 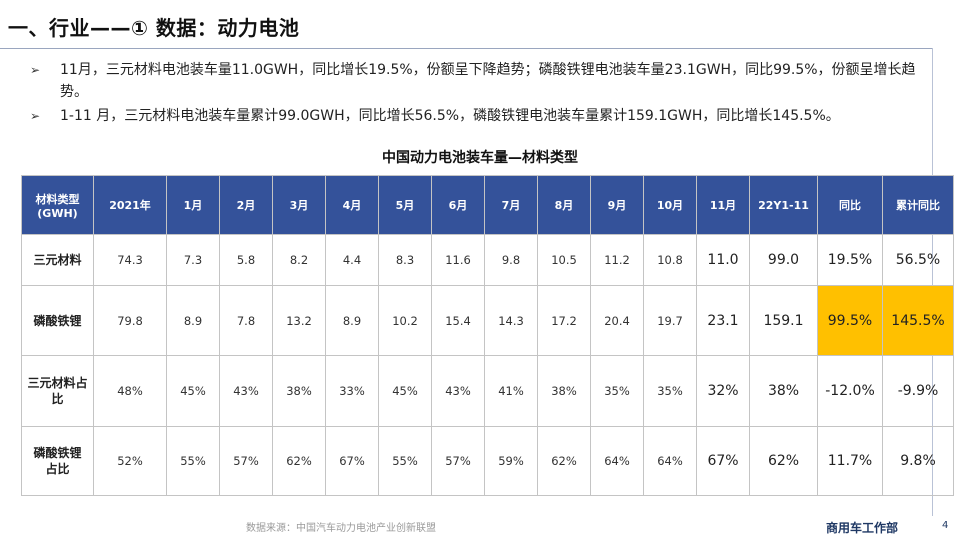 I want to click on table-cell: 9.8%, so click(x=918, y=461).